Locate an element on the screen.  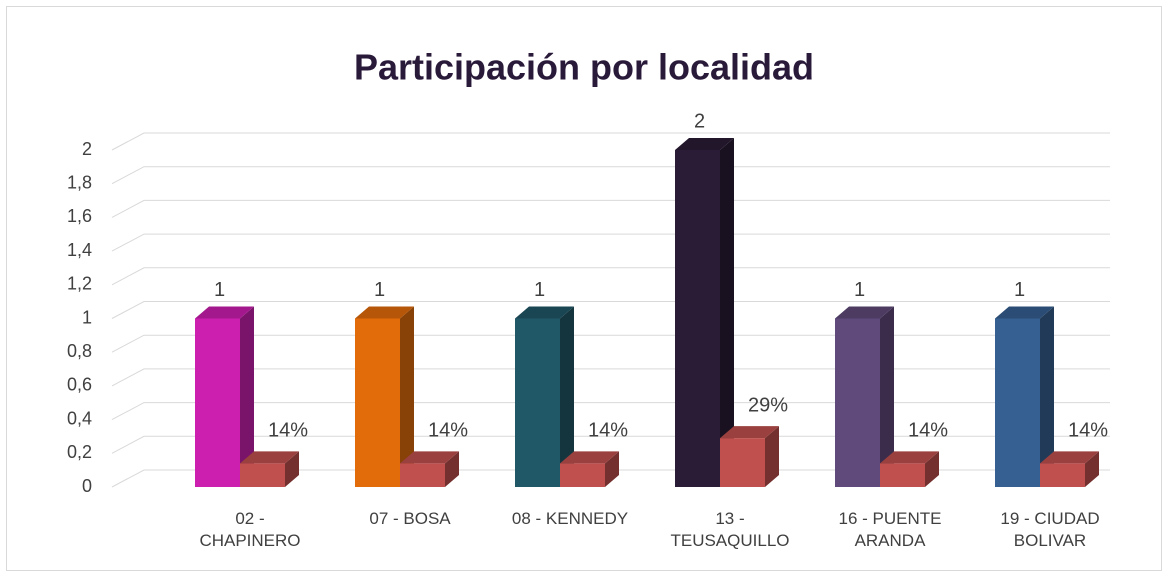
x-tick-label: 19 - CIUDAD BOLIVAR is located at coordinates (1050, 529).